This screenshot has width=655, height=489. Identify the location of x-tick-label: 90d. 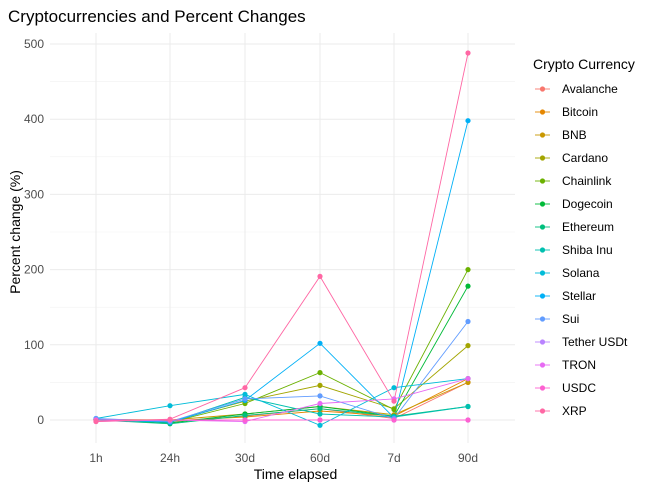
(468, 458).